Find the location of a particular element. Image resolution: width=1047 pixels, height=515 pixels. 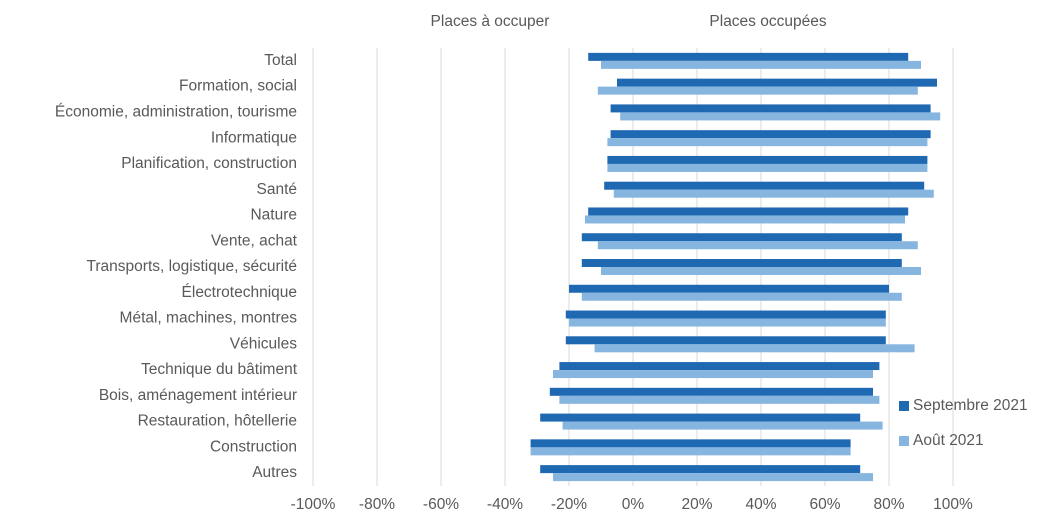

category-label: Bois, aménagement intérieur is located at coordinates (198, 395).